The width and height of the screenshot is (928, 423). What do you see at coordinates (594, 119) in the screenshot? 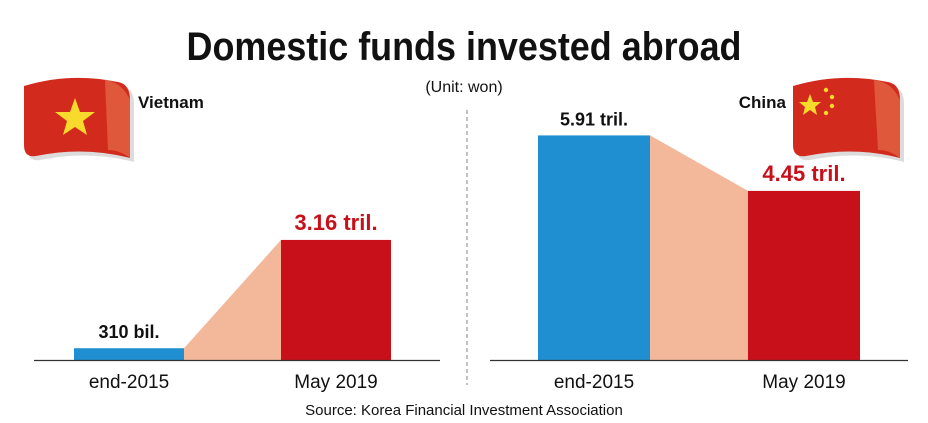
I see `data-label: 5.91 tril.` at bounding box center [594, 119].